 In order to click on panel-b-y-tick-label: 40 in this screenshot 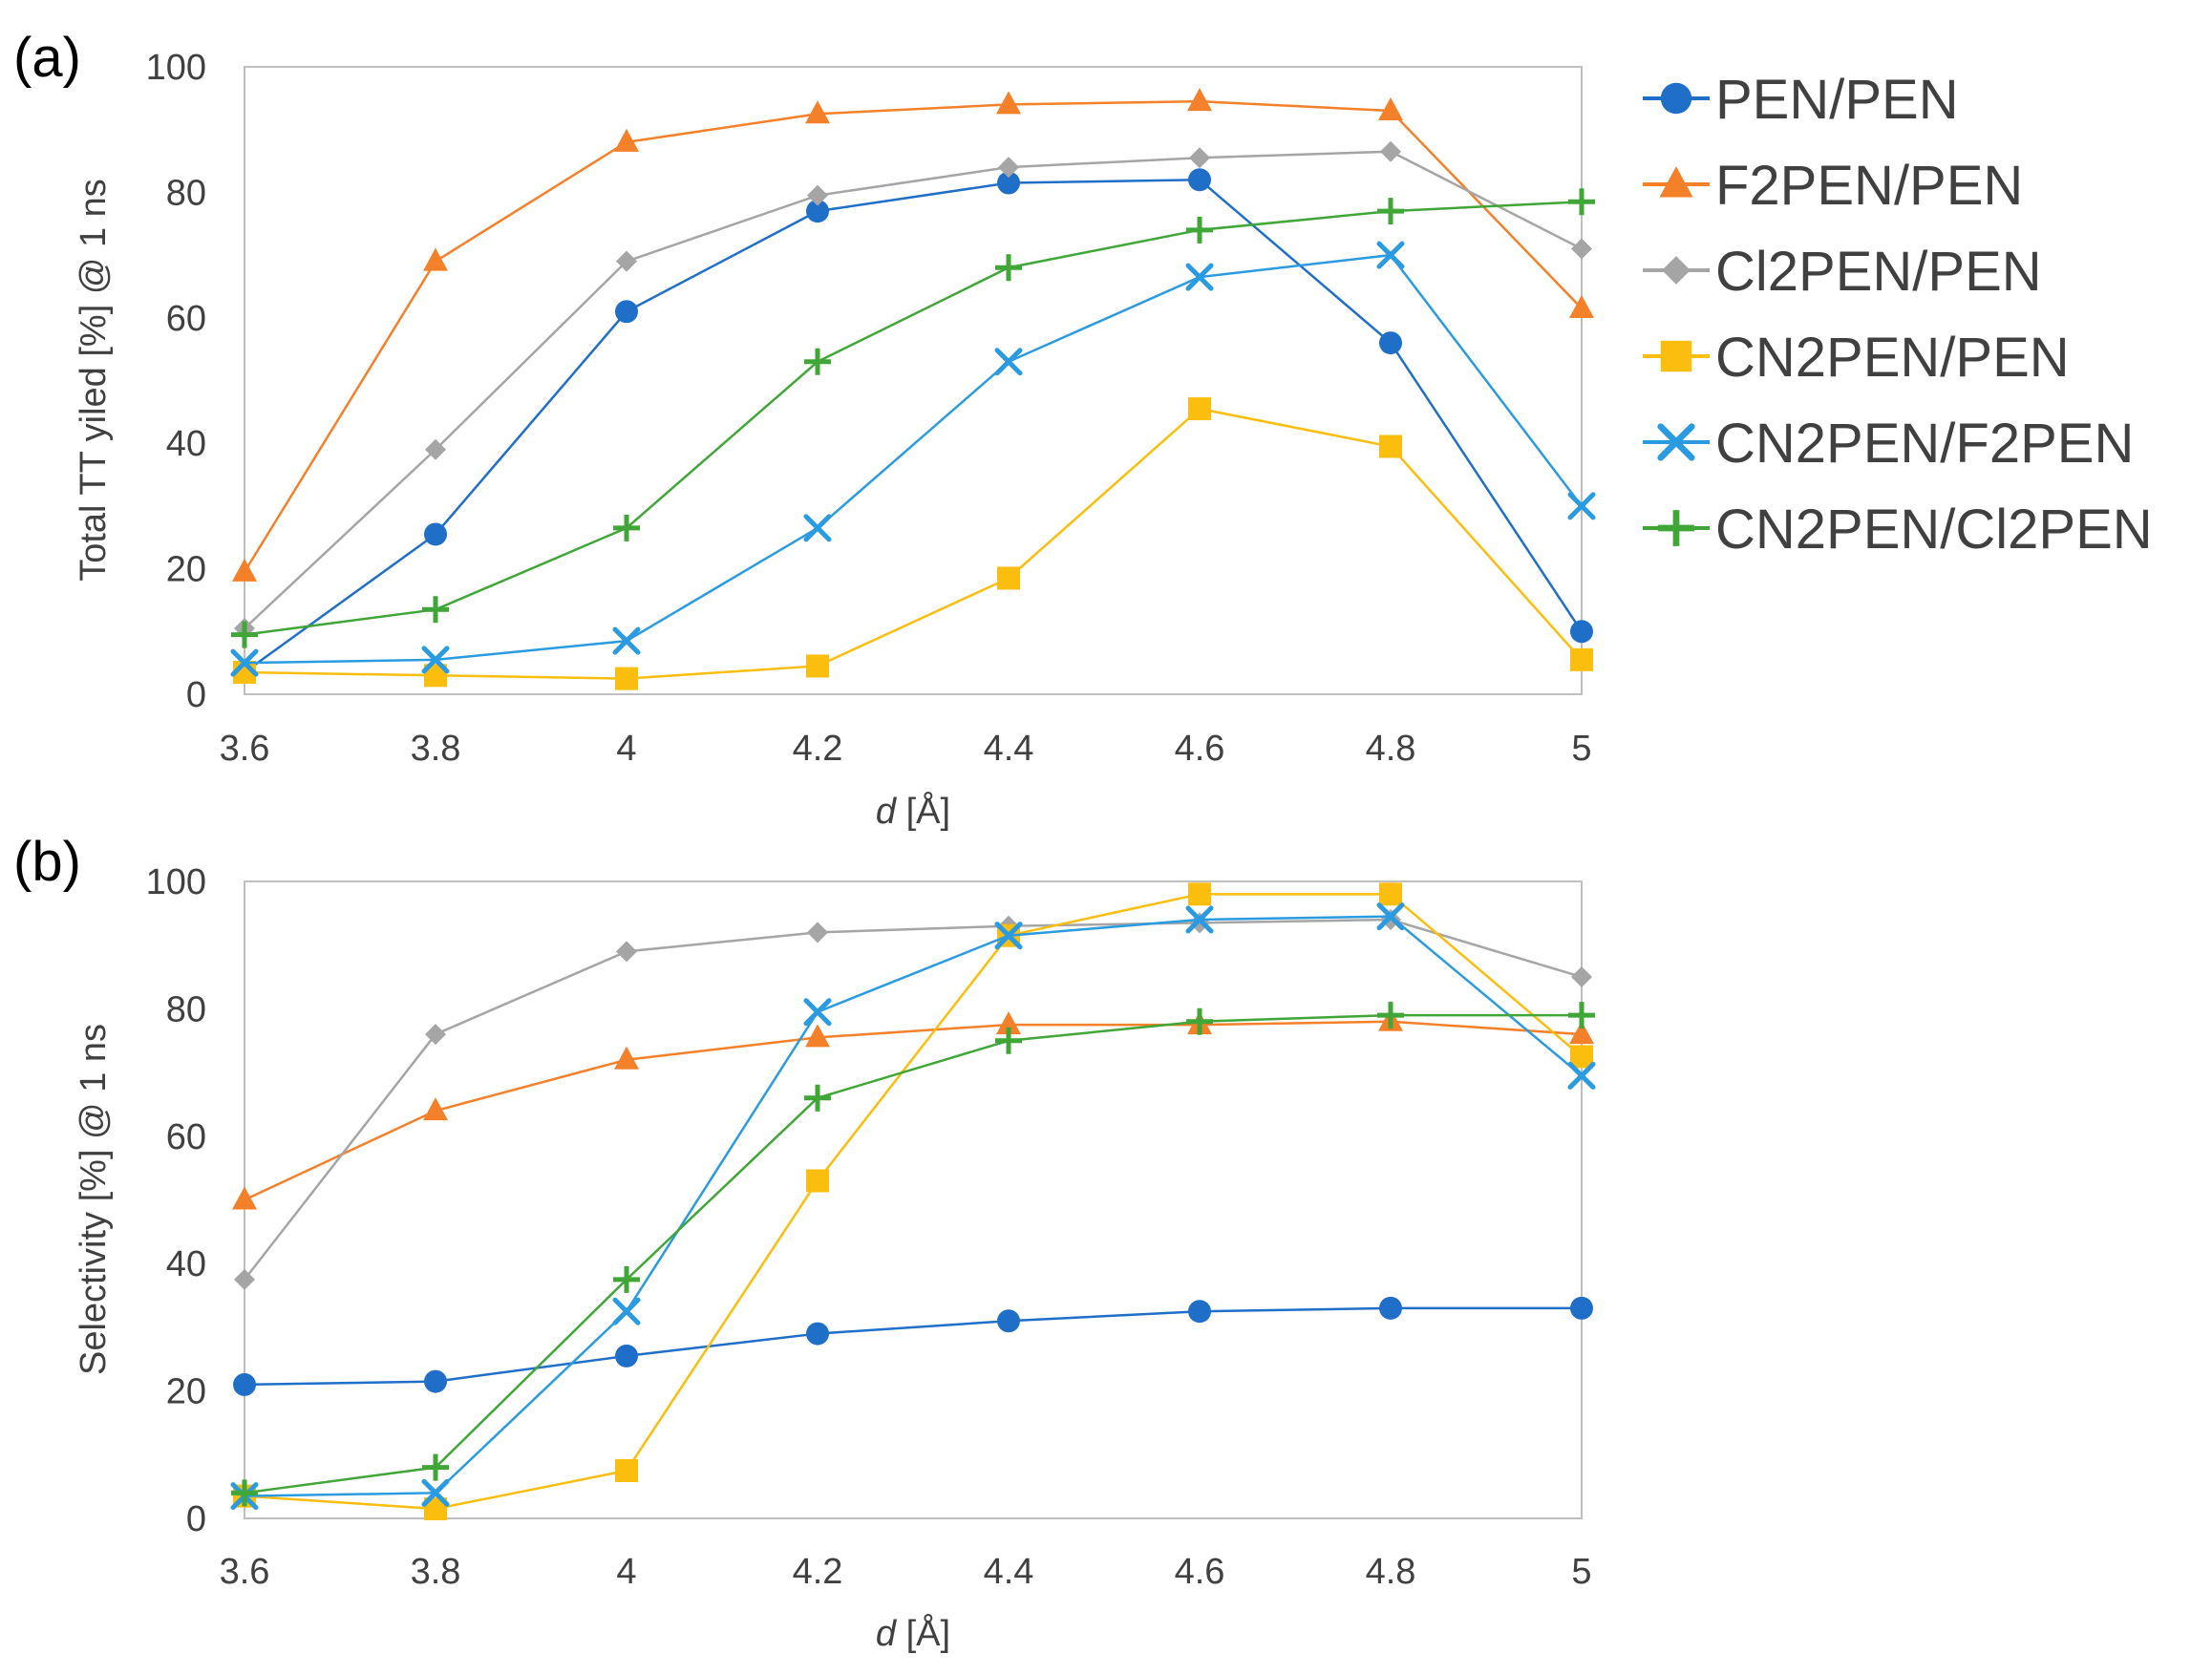, I will do `click(186, 1264)`.